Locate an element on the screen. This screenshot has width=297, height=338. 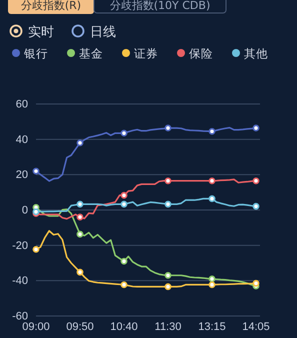
x-tick-label: 09:00 is located at coordinates (36, 326).